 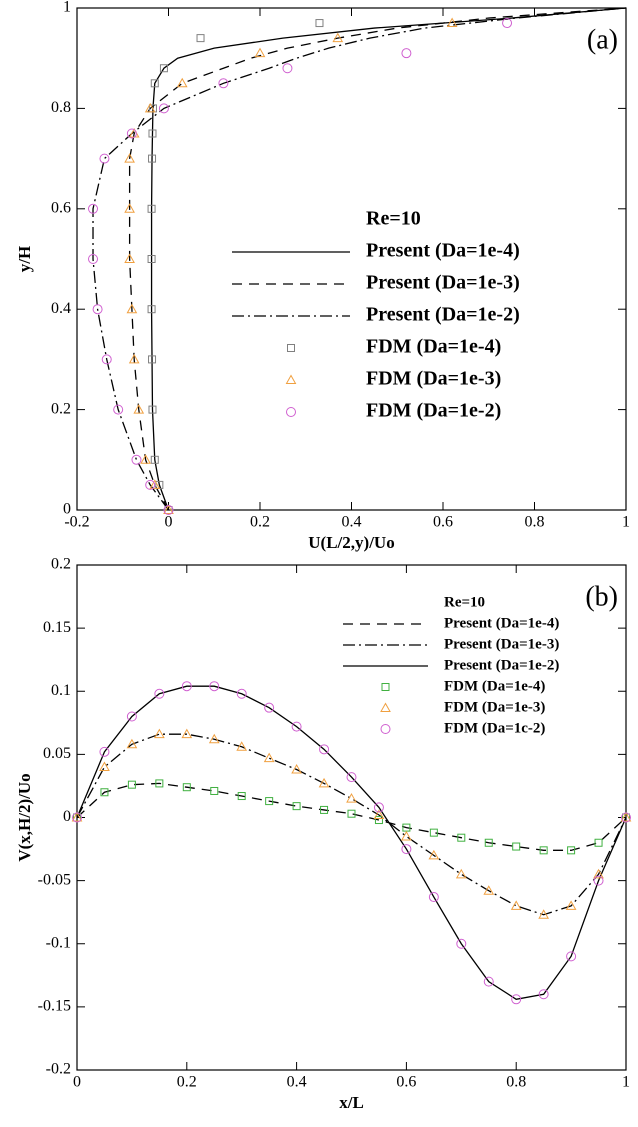 What do you see at coordinates (61, 107) in the screenshot?
I see `y-tick-label: 0.8` at bounding box center [61, 107].